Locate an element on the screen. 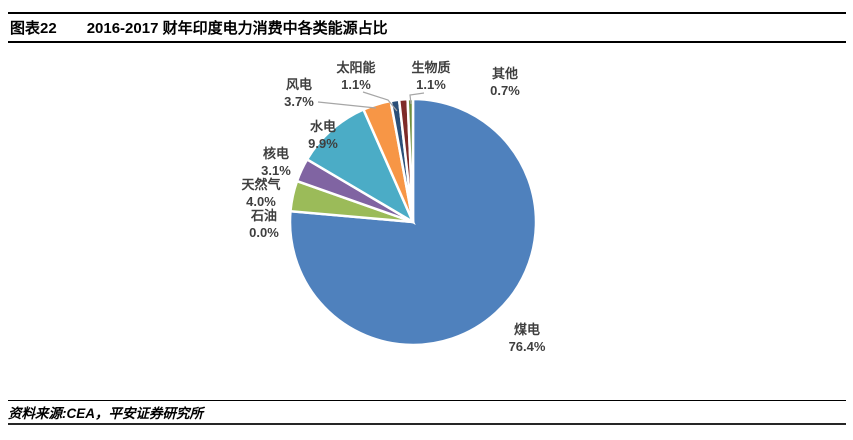 Image resolution: width=853 pixels, height=440 pixels. pie-label-coal: 煤电 76.4% is located at coordinates (527, 338).